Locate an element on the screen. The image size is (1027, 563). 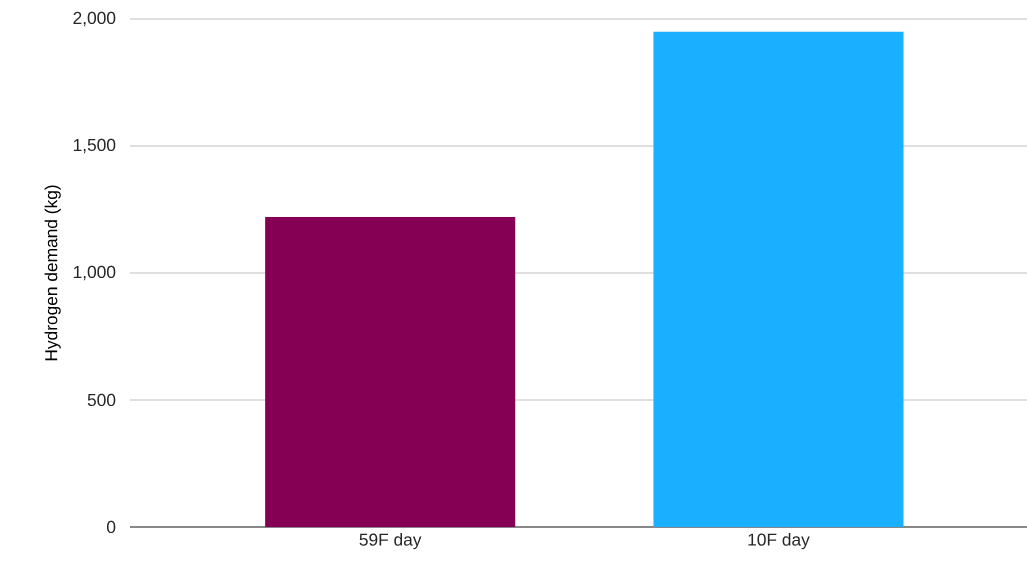
y-axis-title: Hydrogen demand (kg) is located at coordinates (52, 273).